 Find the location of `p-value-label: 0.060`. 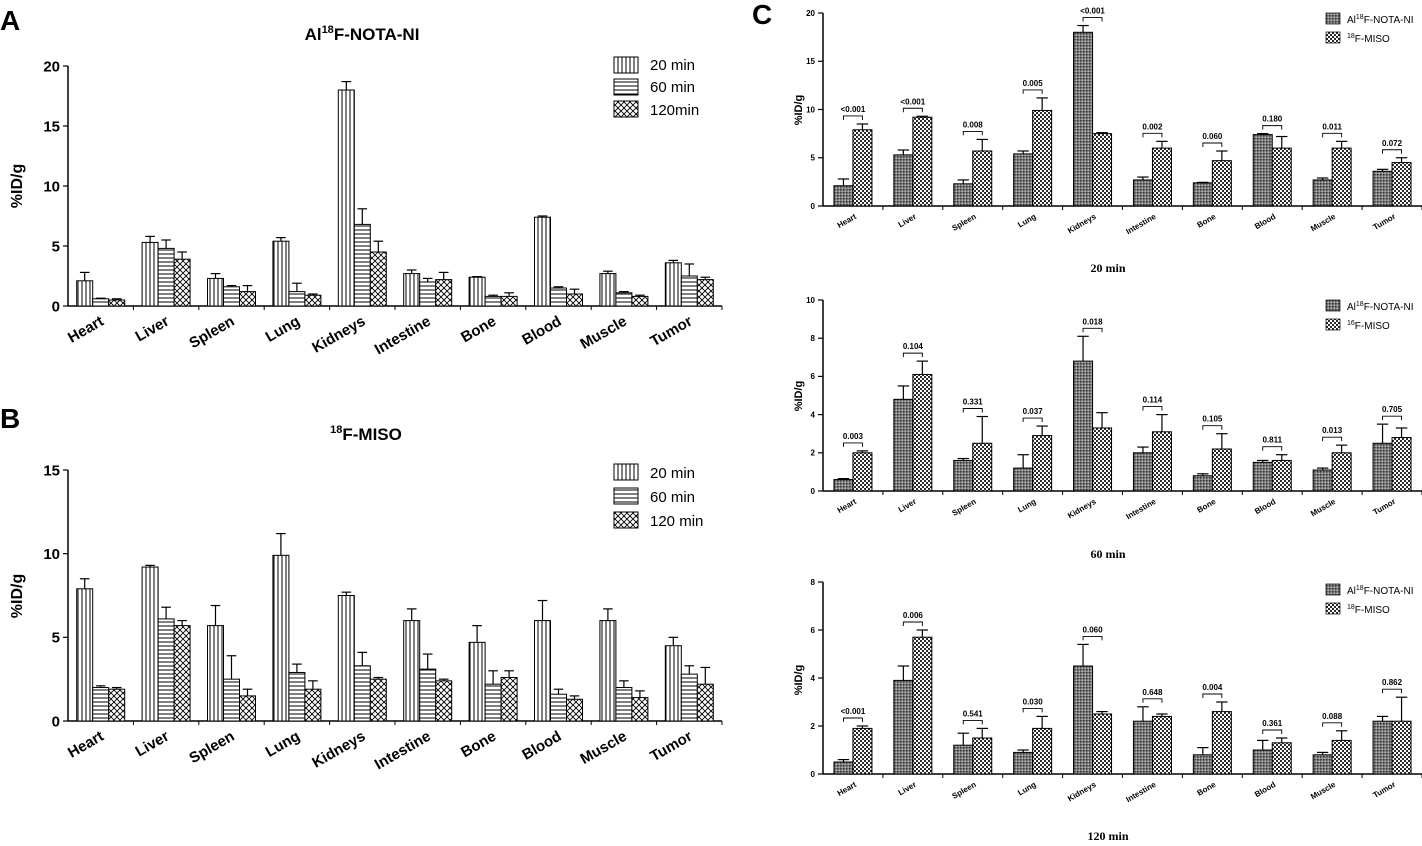

p-value-label: 0.060 is located at coordinates (1212, 136).